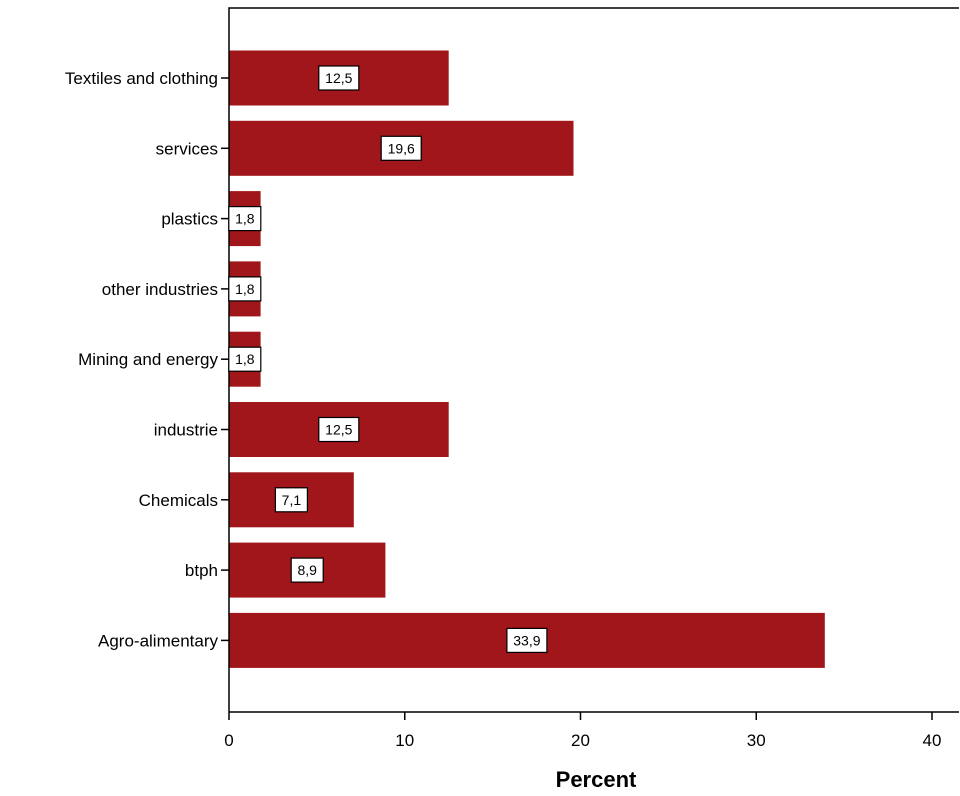  I want to click on data-label-text: 33,9, so click(526, 640).